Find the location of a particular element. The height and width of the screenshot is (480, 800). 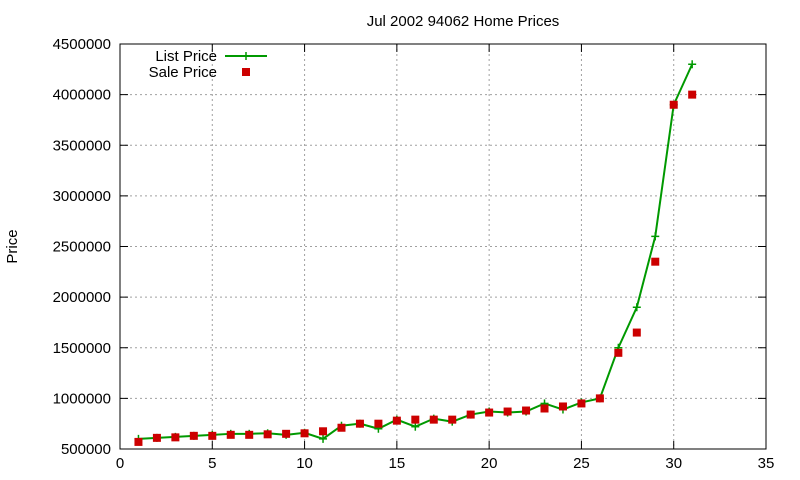

y-tick-label: 4500000 is located at coordinates (82, 44).